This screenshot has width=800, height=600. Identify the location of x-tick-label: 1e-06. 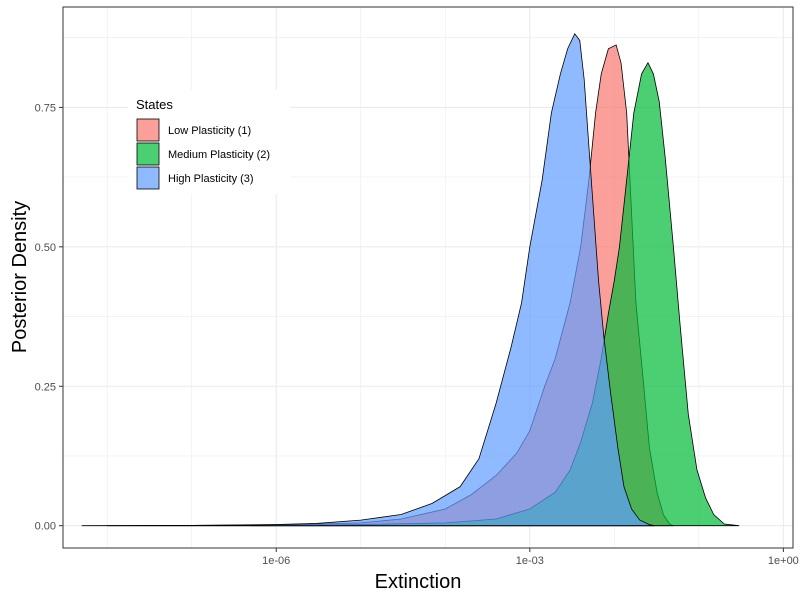
(276, 561).